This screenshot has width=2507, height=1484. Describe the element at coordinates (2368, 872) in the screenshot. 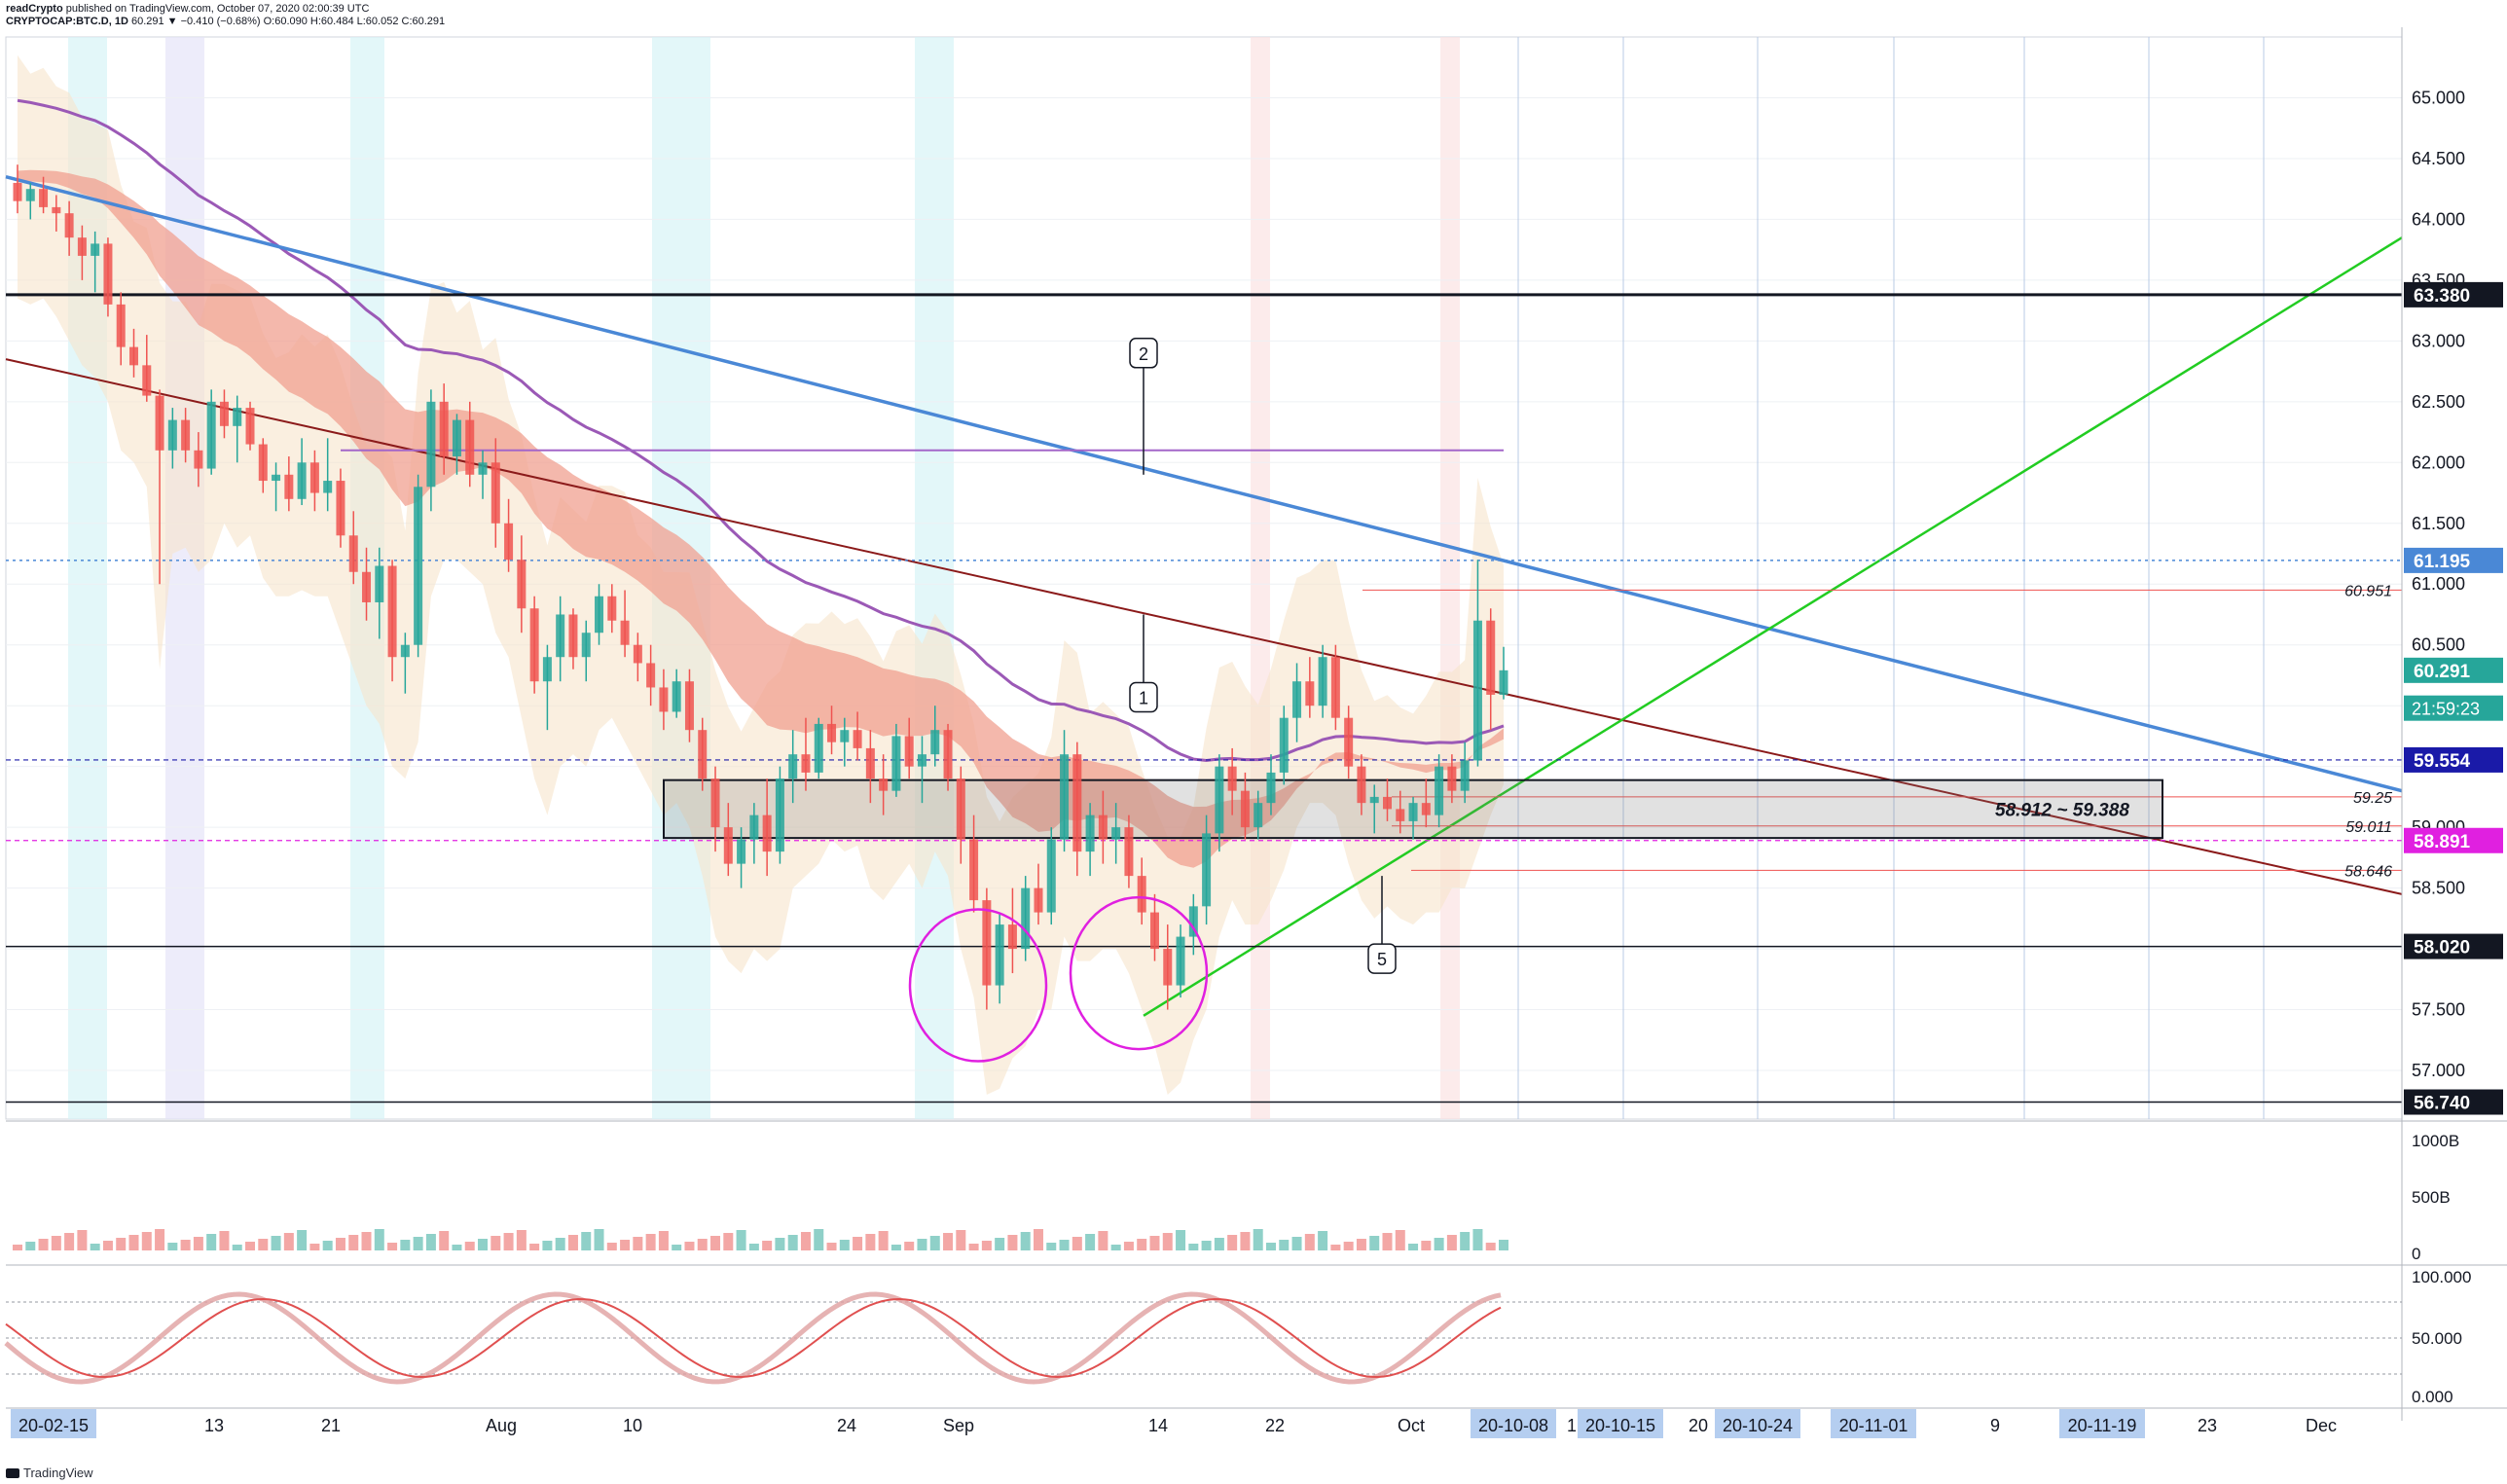

I see `level-label: 58.646` at that location.